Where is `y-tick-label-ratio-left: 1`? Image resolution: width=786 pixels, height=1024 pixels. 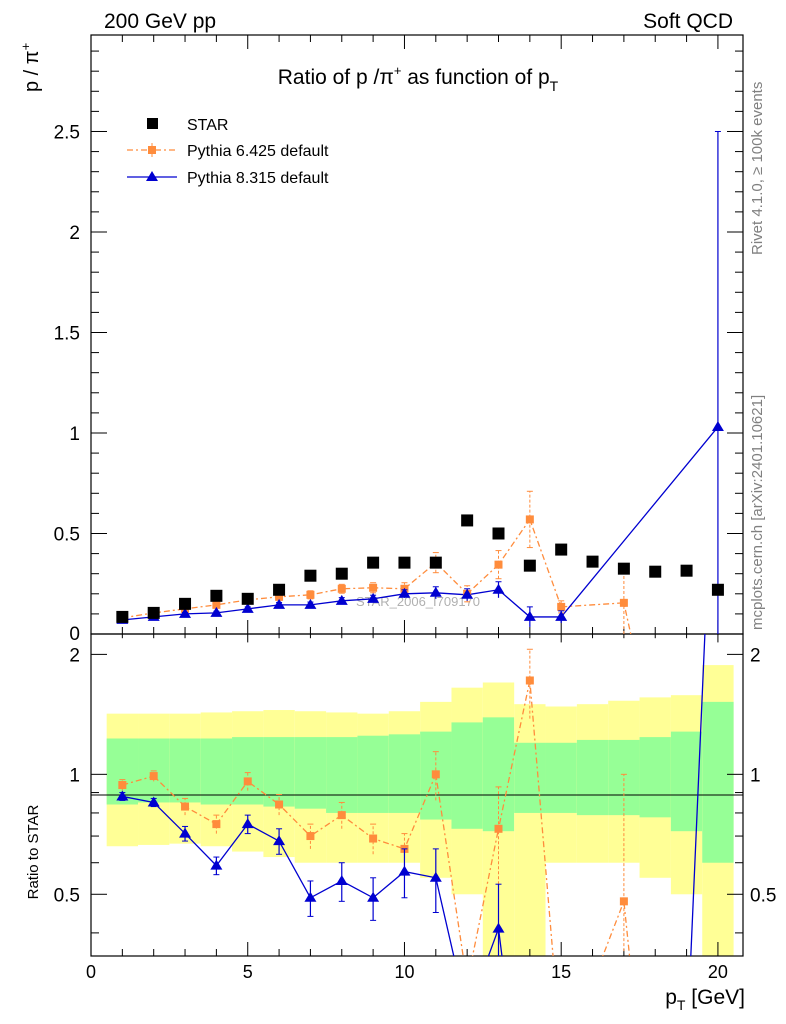
y-tick-label-ratio-left: 1 is located at coordinates (74, 775).